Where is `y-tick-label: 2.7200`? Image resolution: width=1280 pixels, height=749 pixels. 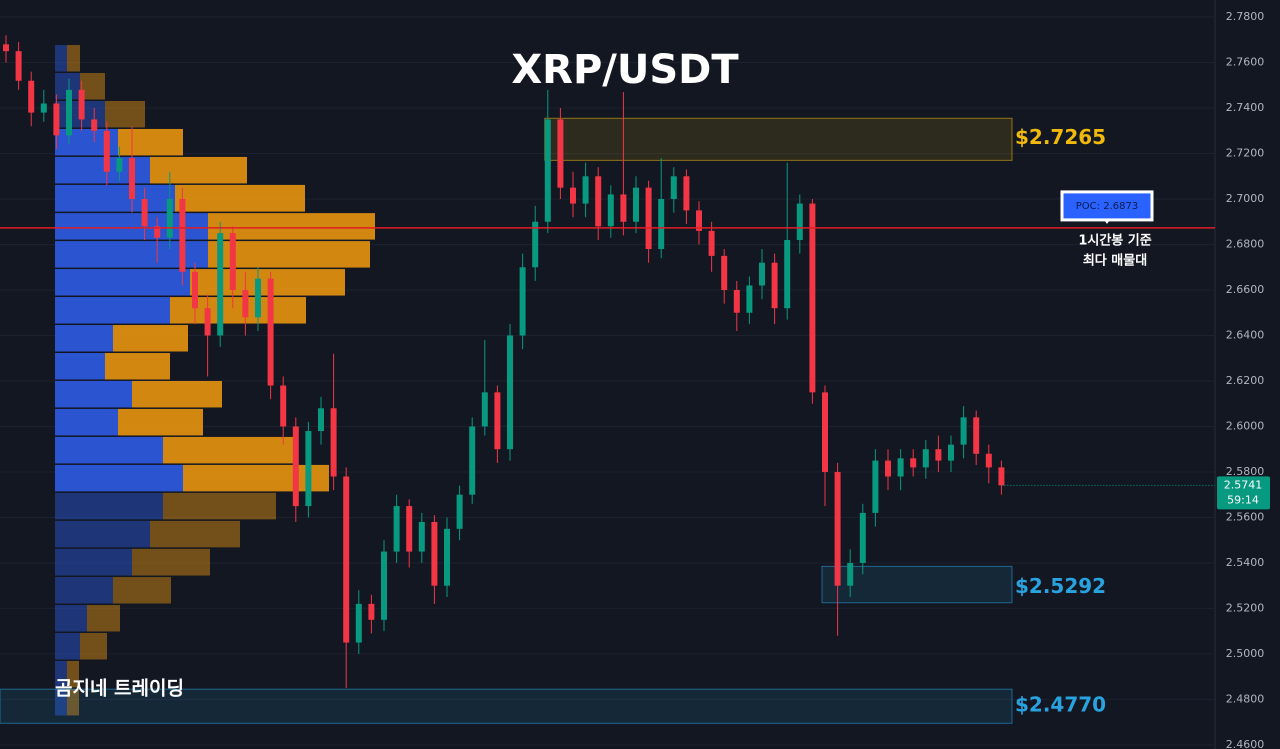 y-tick-label: 2.7200 is located at coordinates (1245, 153).